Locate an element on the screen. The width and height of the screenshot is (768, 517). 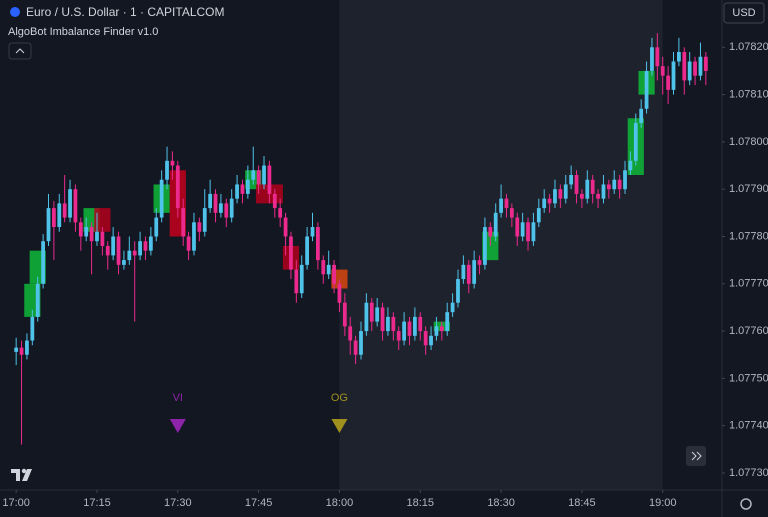
y-tick-label: 1.07820 is located at coordinates (748, 47).